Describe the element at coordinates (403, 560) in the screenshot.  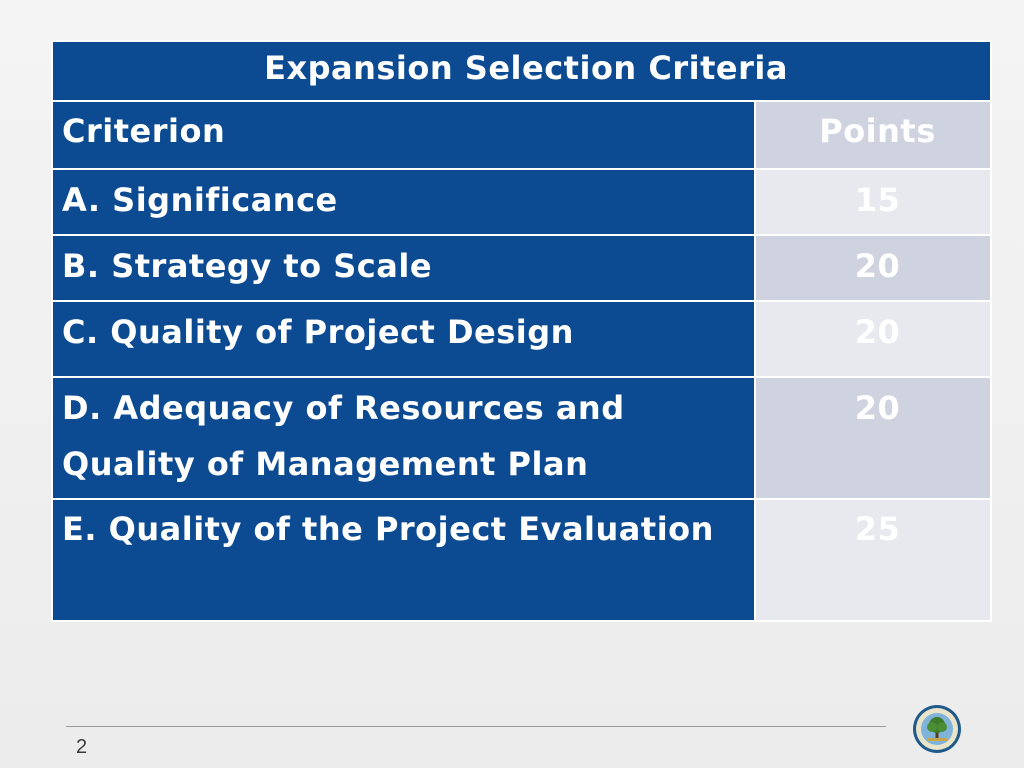
I see `criterion-cell: E. Quality of the Project Evaluation` at that location.